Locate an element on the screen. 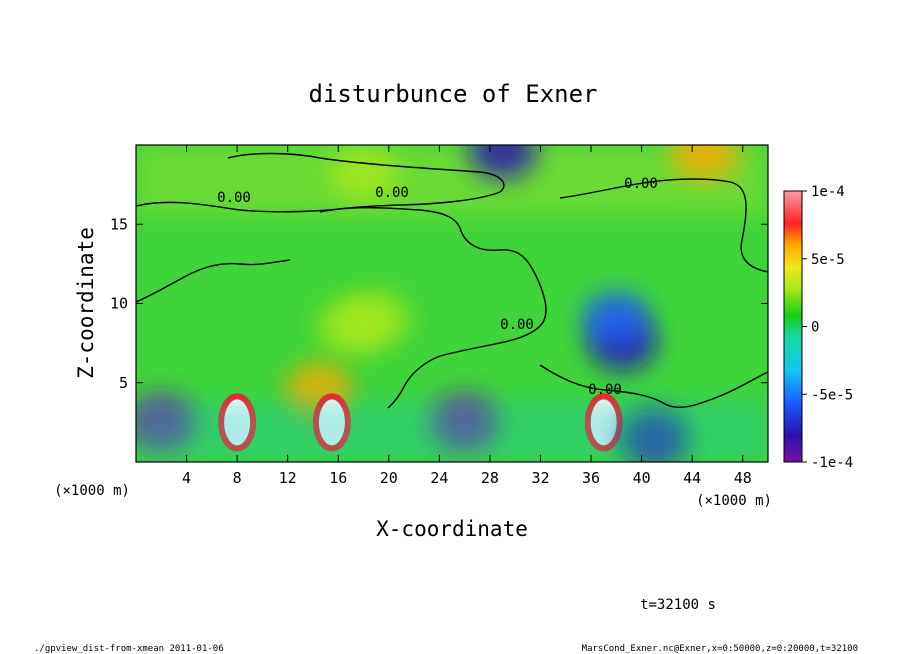 The height and width of the screenshot is (654, 904). colorbar: 1e-4 5e-5 0 -5e-5 -1e-4 is located at coordinates (818, 327).